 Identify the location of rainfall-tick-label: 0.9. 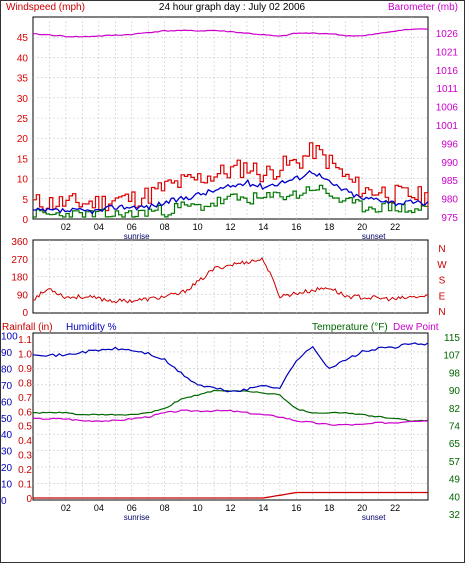
(25, 369).